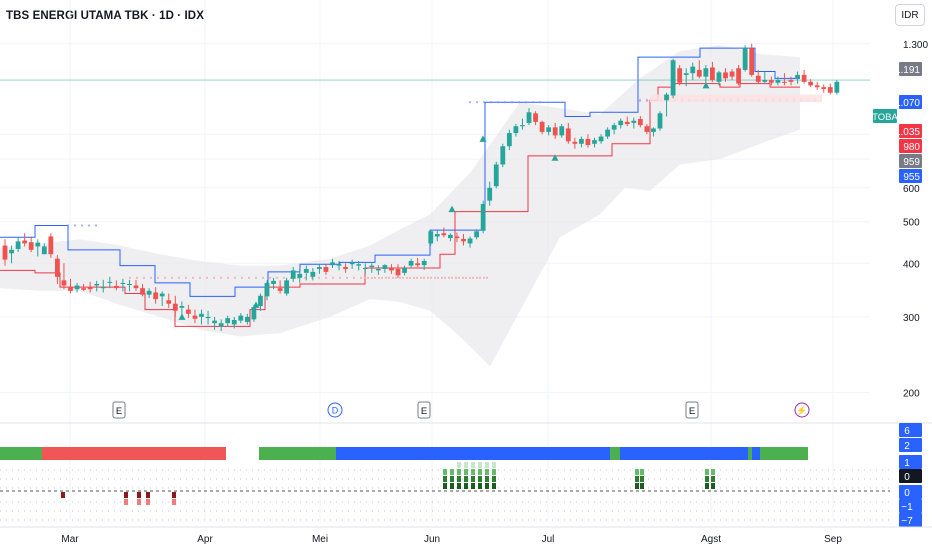  What do you see at coordinates (915, 45) in the screenshot?
I see `price-axis-label: 1.300` at bounding box center [915, 45].